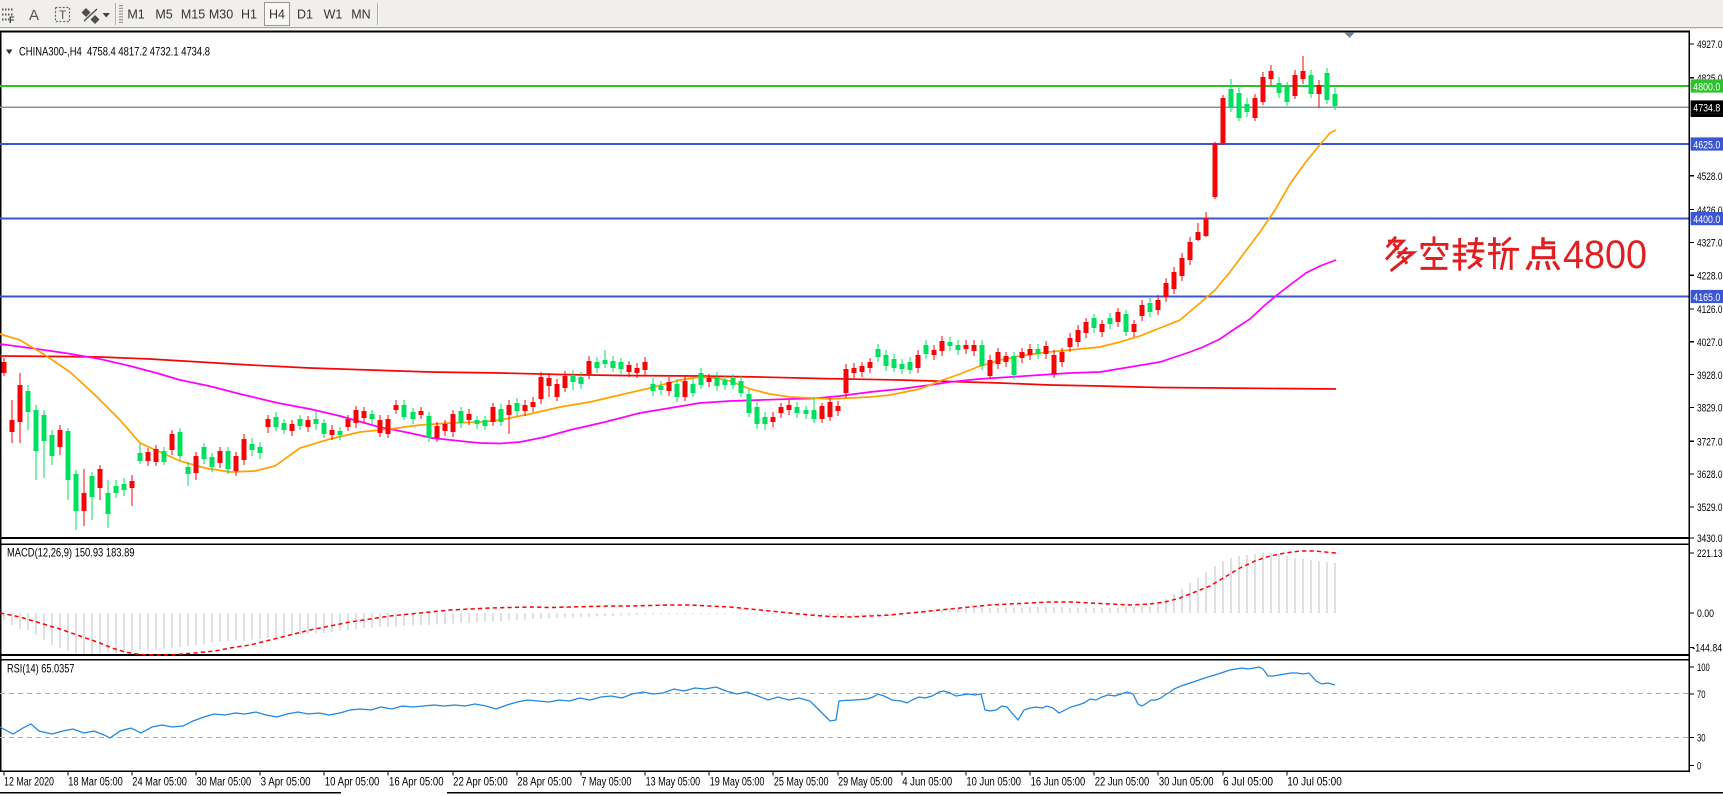 Image resolution: width=1723 pixels, height=796 pixels. What do you see at coordinates (1058, 782) in the screenshot?
I see `svg-text: 16 Jun 05:00` at bounding box center [1058, 782].